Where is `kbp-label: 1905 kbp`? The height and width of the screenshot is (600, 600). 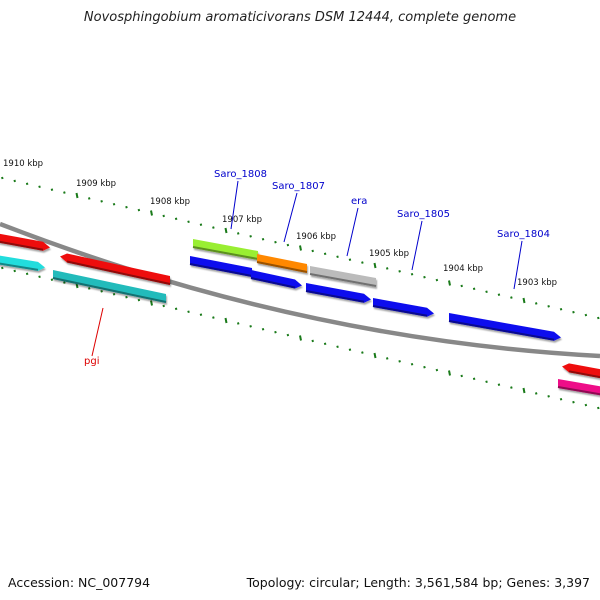
kbp-label: 1905 kbp is located at coordinates (389, 254).